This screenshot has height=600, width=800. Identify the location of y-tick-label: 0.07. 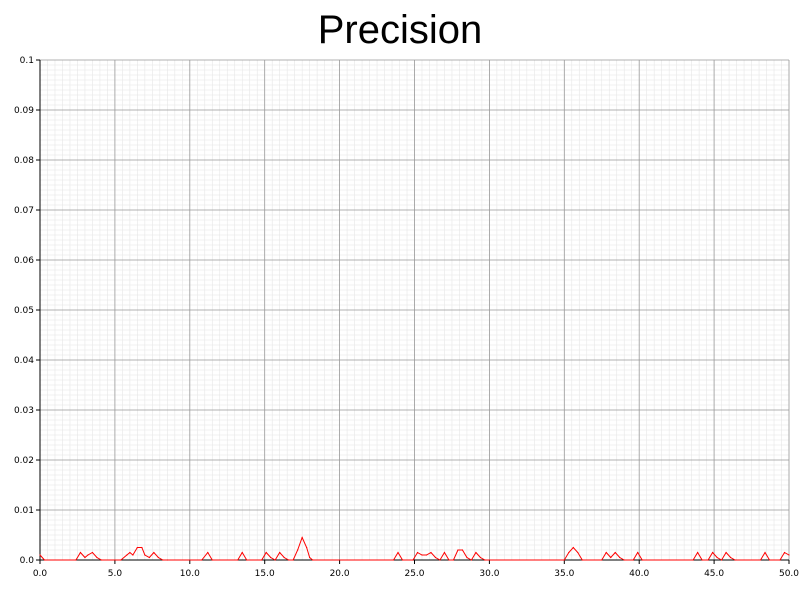
(24, 211).